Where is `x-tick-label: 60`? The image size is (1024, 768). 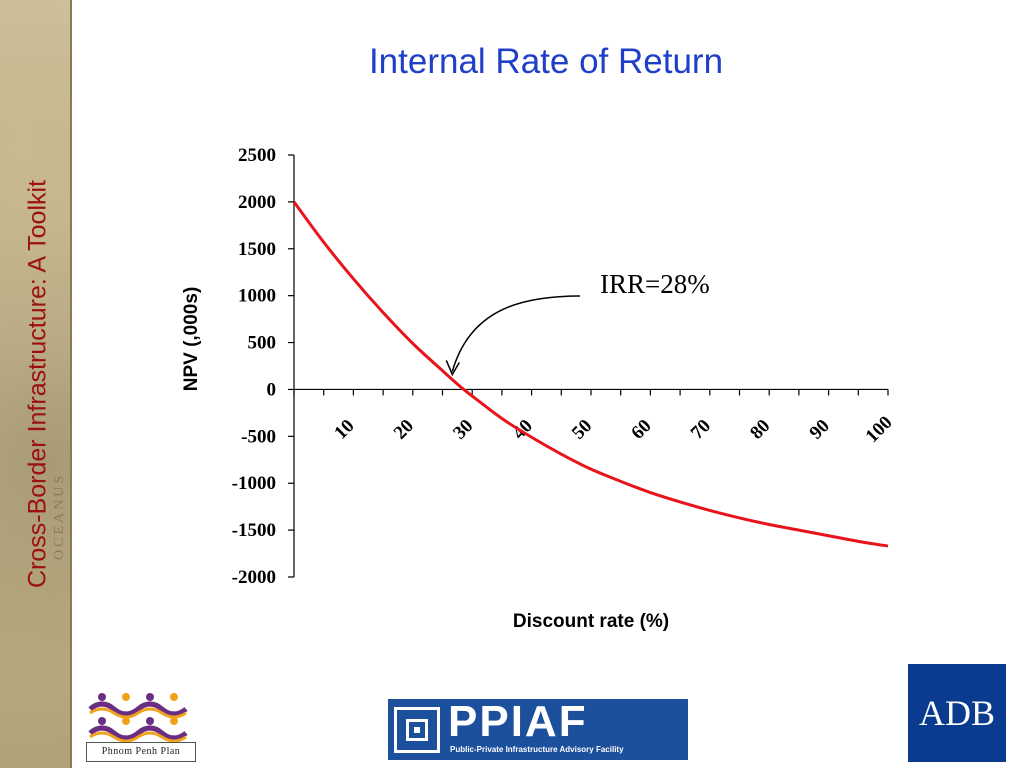
x-tick-label: 60 is located at coordinates (641, 429).